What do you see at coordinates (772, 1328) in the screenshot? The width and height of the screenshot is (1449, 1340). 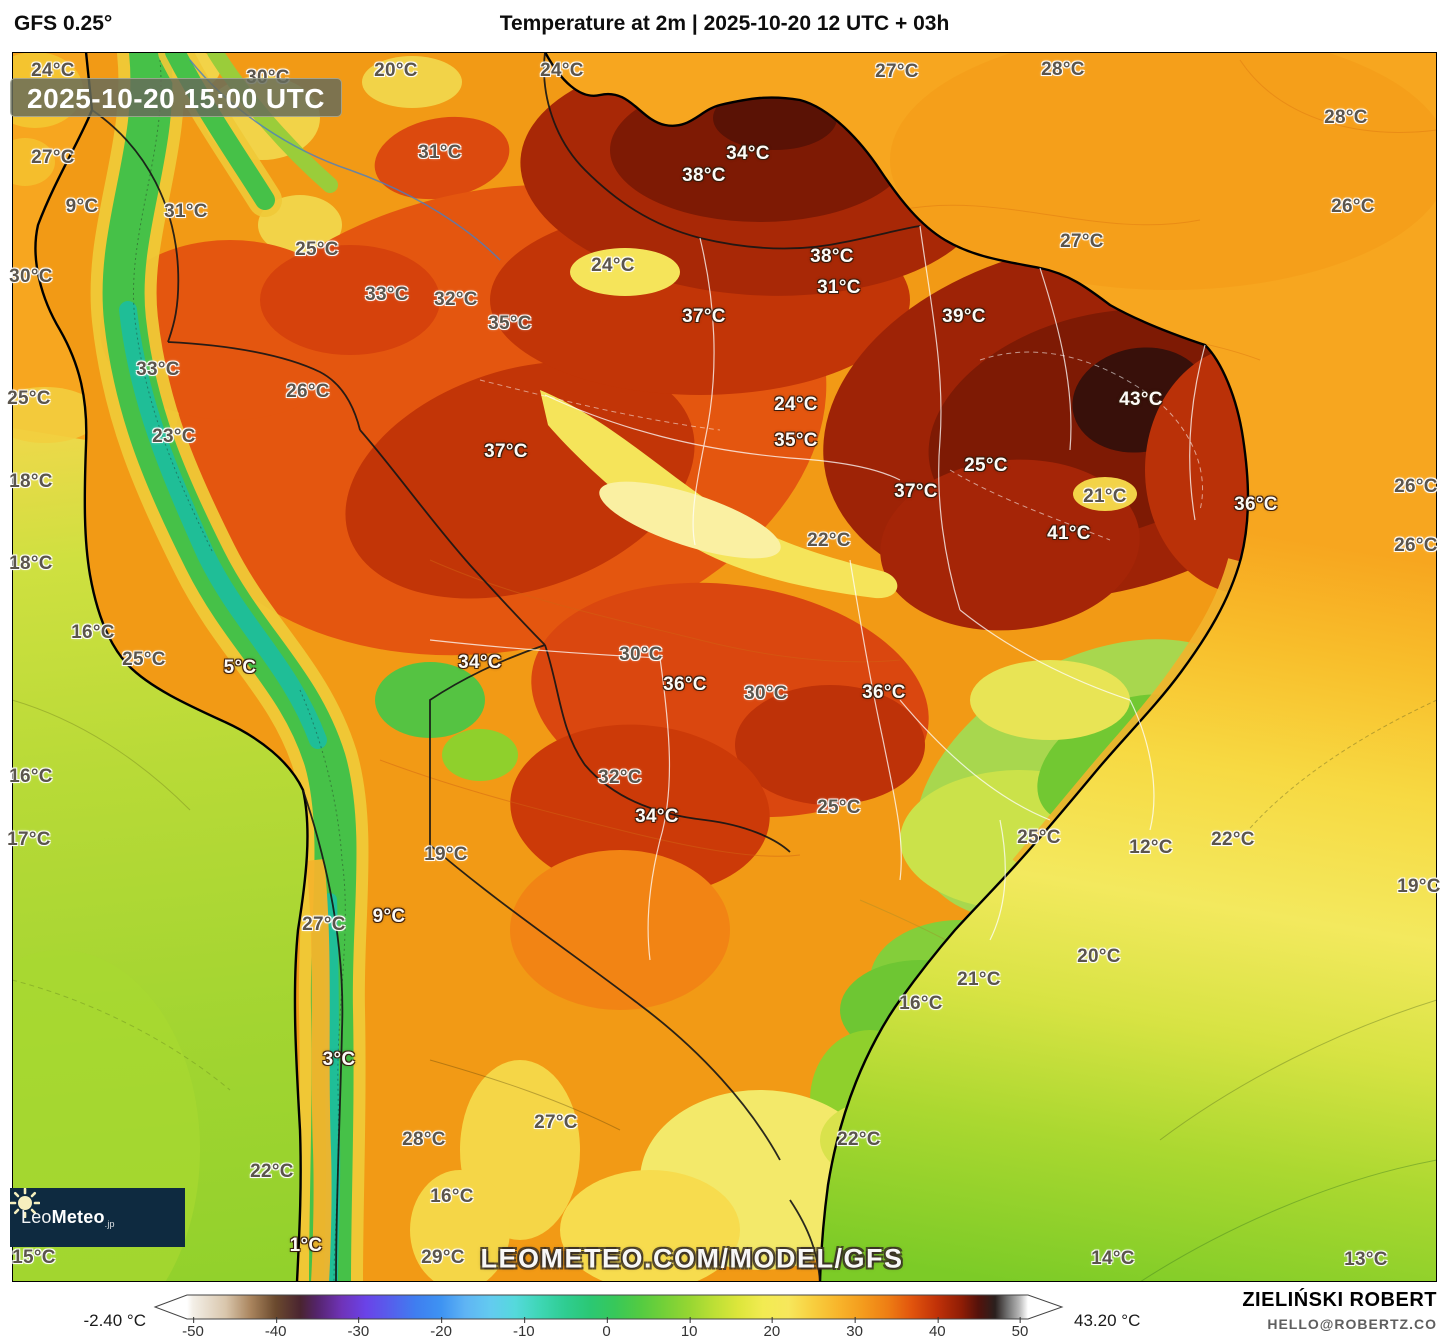 I see `colorbar-tick: 20` at bounding box center [772, 1328].